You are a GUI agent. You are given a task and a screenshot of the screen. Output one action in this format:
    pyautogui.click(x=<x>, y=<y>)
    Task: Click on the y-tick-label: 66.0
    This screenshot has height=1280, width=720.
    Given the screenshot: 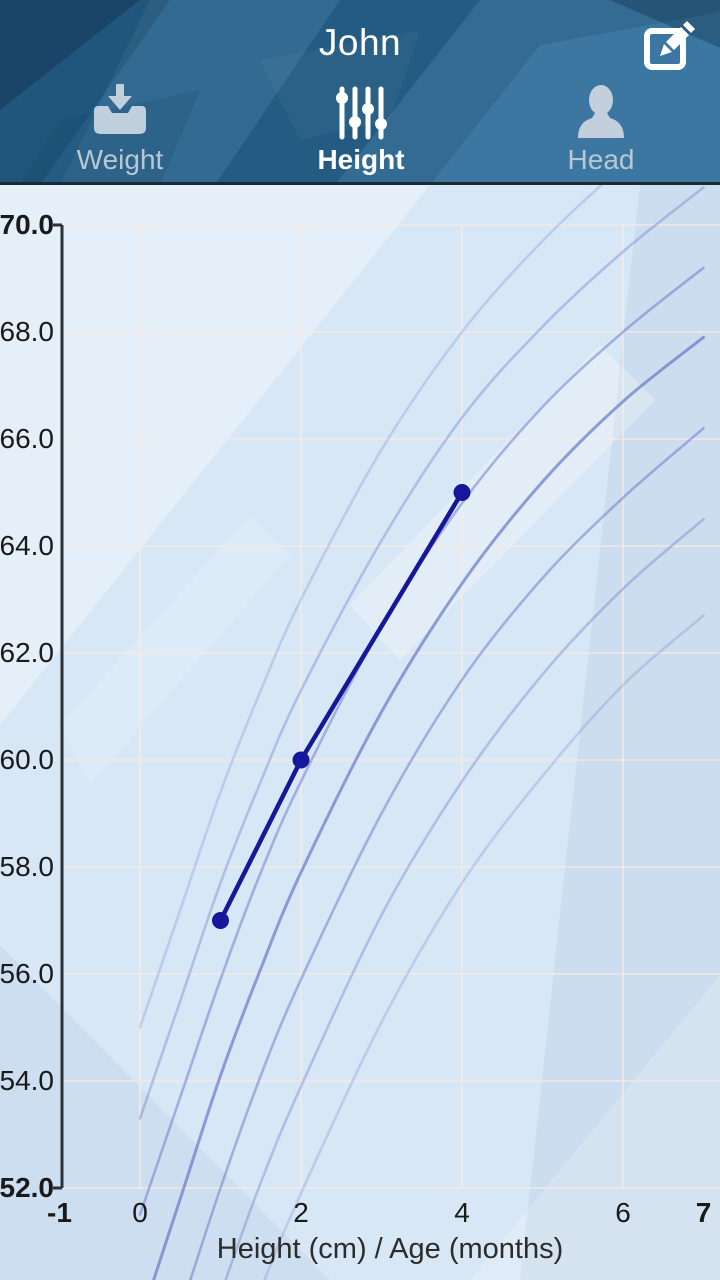 What is the action you would take?
    pyautogui.click(x=27, y=438)
    